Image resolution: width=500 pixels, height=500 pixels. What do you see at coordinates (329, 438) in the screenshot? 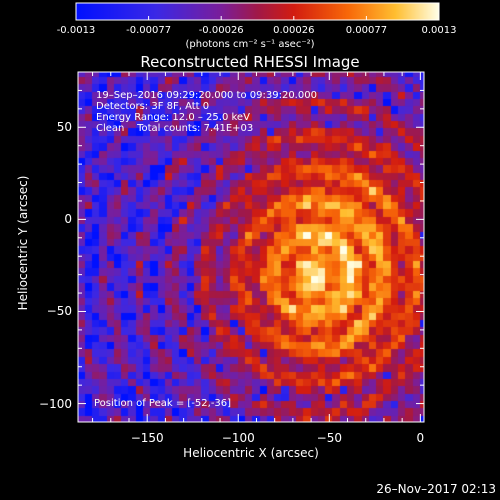
I see `x-tick-label: −50` at bounding box center [329, 438].